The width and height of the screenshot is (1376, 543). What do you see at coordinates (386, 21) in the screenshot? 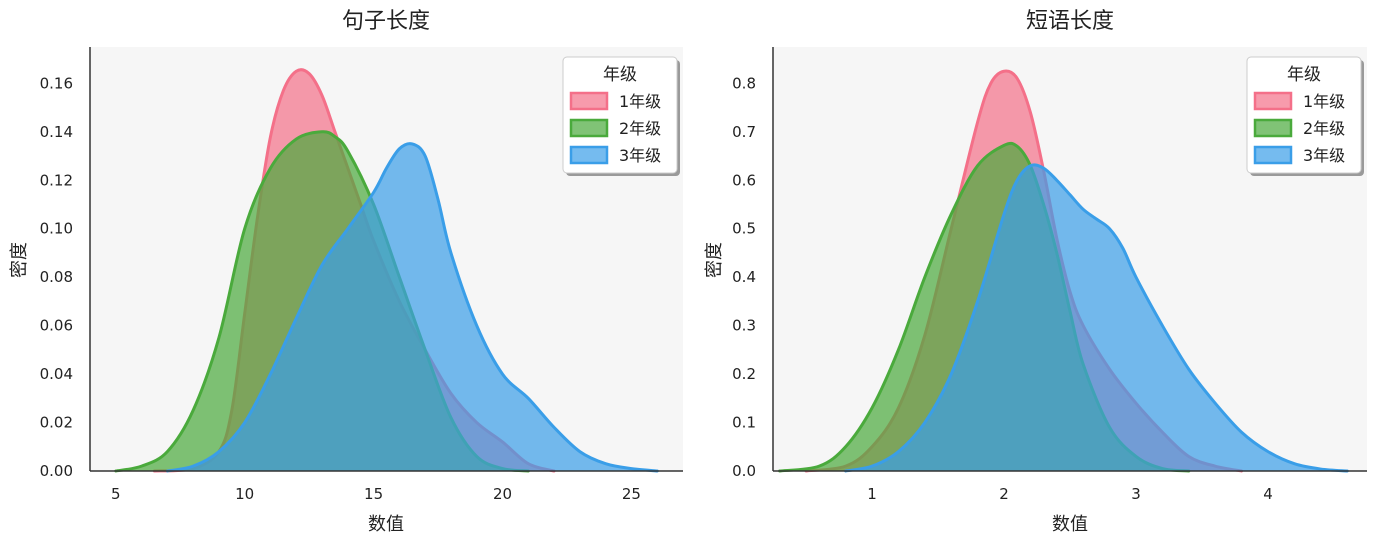
I see `chart-title: 句子长度` at bounding box center [386, 21].